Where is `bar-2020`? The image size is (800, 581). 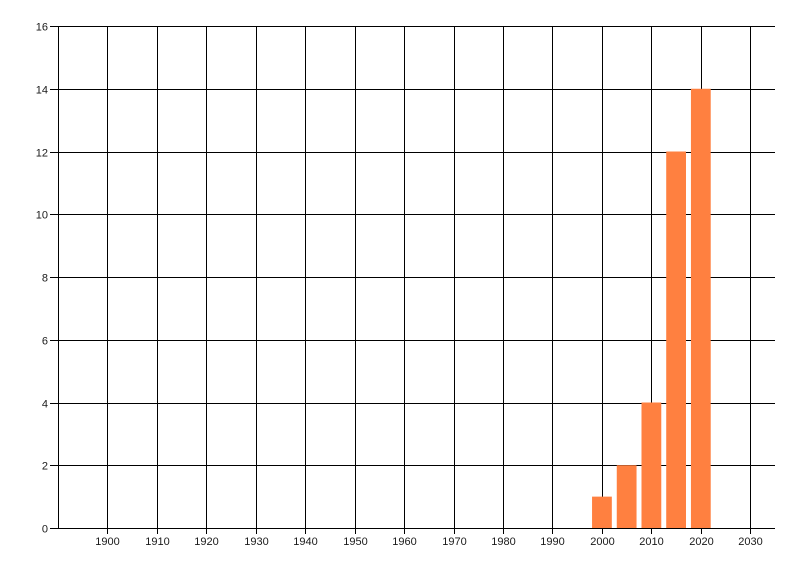
bar-2020 is located at coordinates (700, 308).